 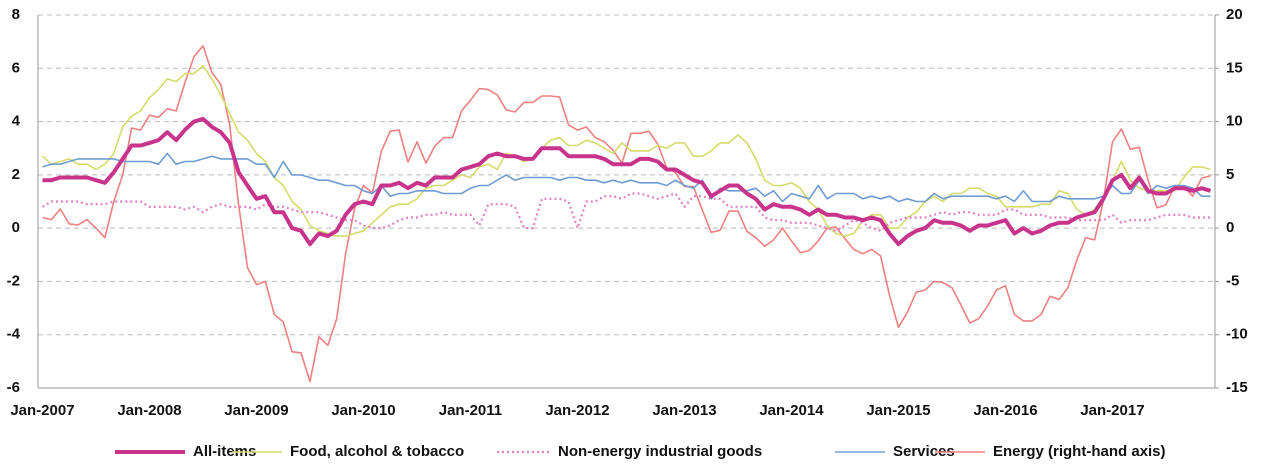 I want to click on y2-tick-label: -10, so click(x=1237, y=334).